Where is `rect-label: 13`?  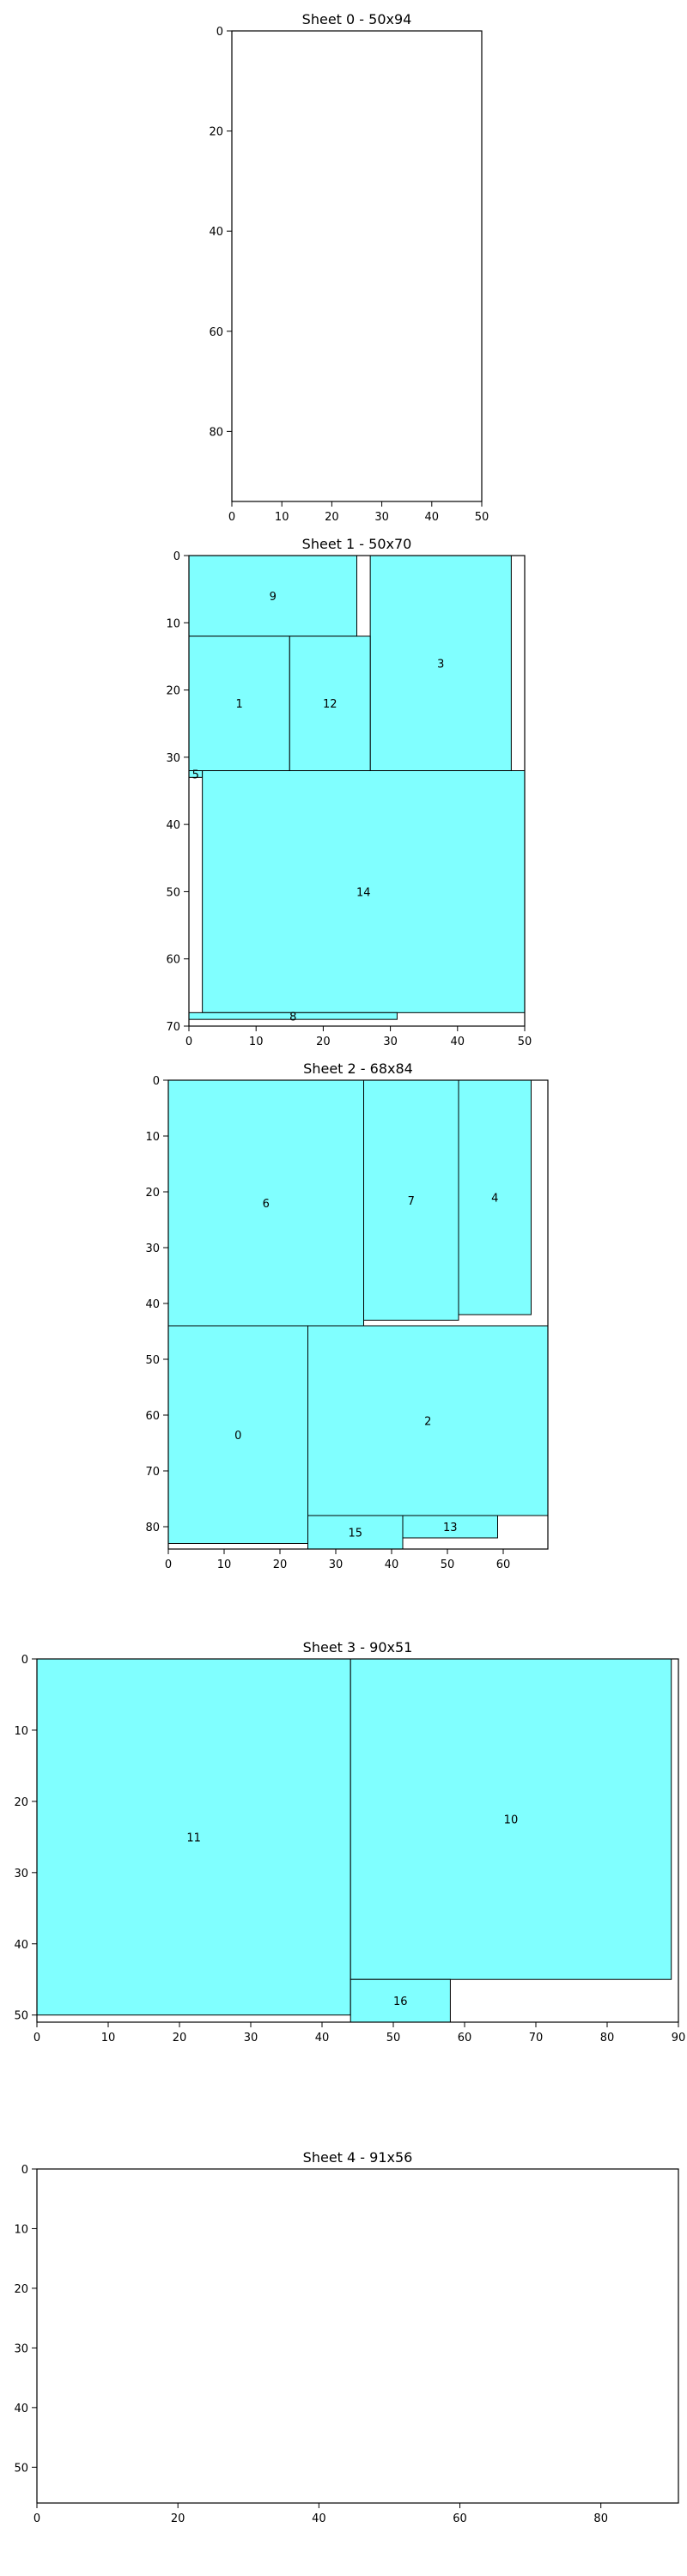
rect-label: 13 is located at coordinates (450, 1528).